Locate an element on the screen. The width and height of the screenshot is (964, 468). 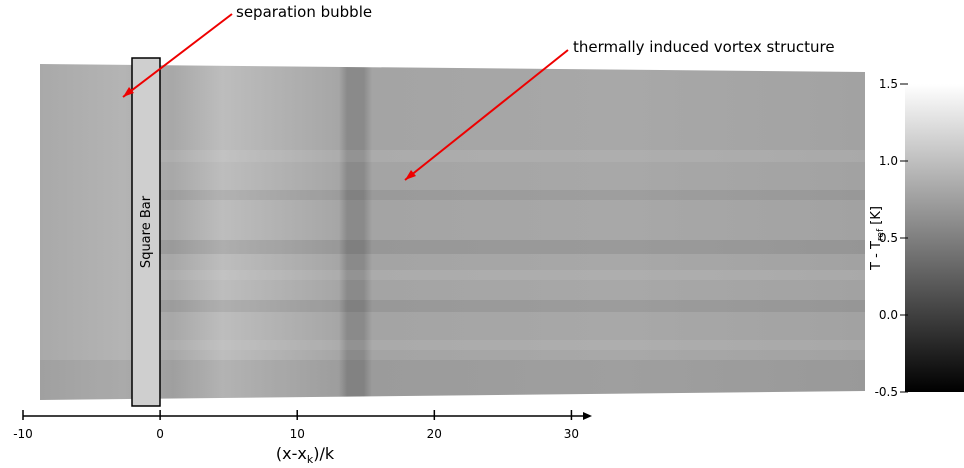
x-axis-label: (x-xk)/k is located at coordinates (305, 455).